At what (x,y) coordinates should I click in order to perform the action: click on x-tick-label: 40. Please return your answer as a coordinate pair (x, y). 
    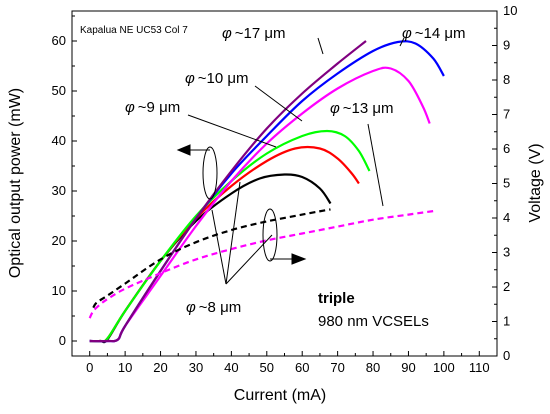
    Looking at the image, I should click on (231, 367).